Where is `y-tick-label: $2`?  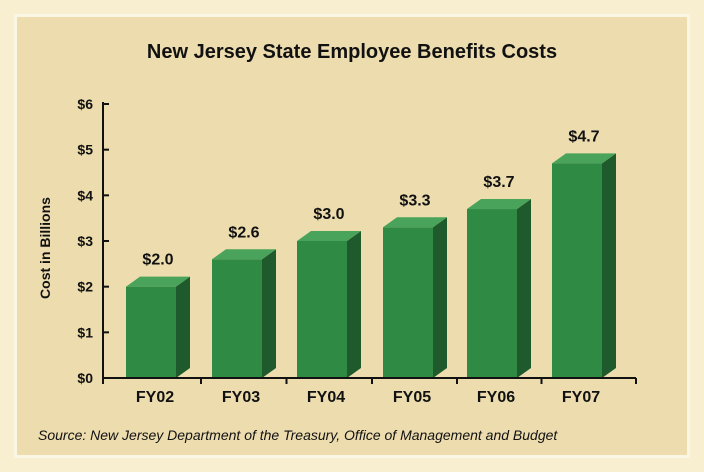 y-tick-label: $2 is located at coordinates (85, 287).